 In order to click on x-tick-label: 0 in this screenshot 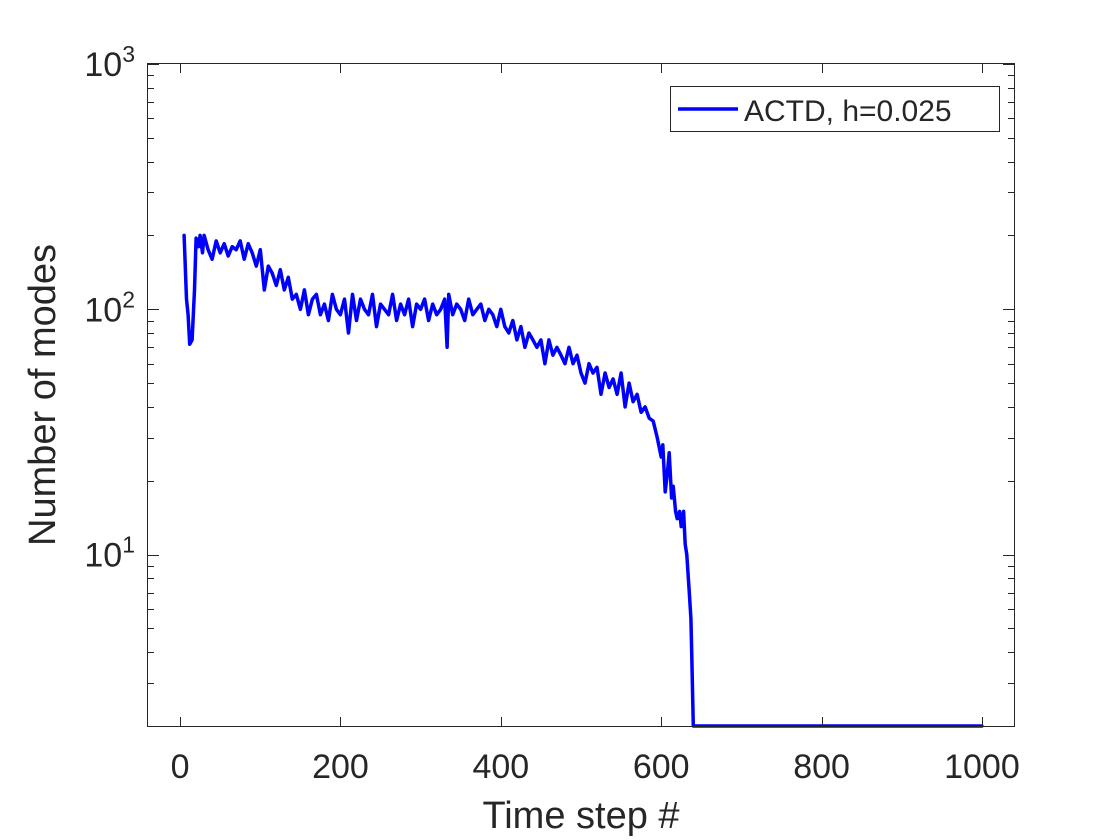, I will do `click(180, 767)`.